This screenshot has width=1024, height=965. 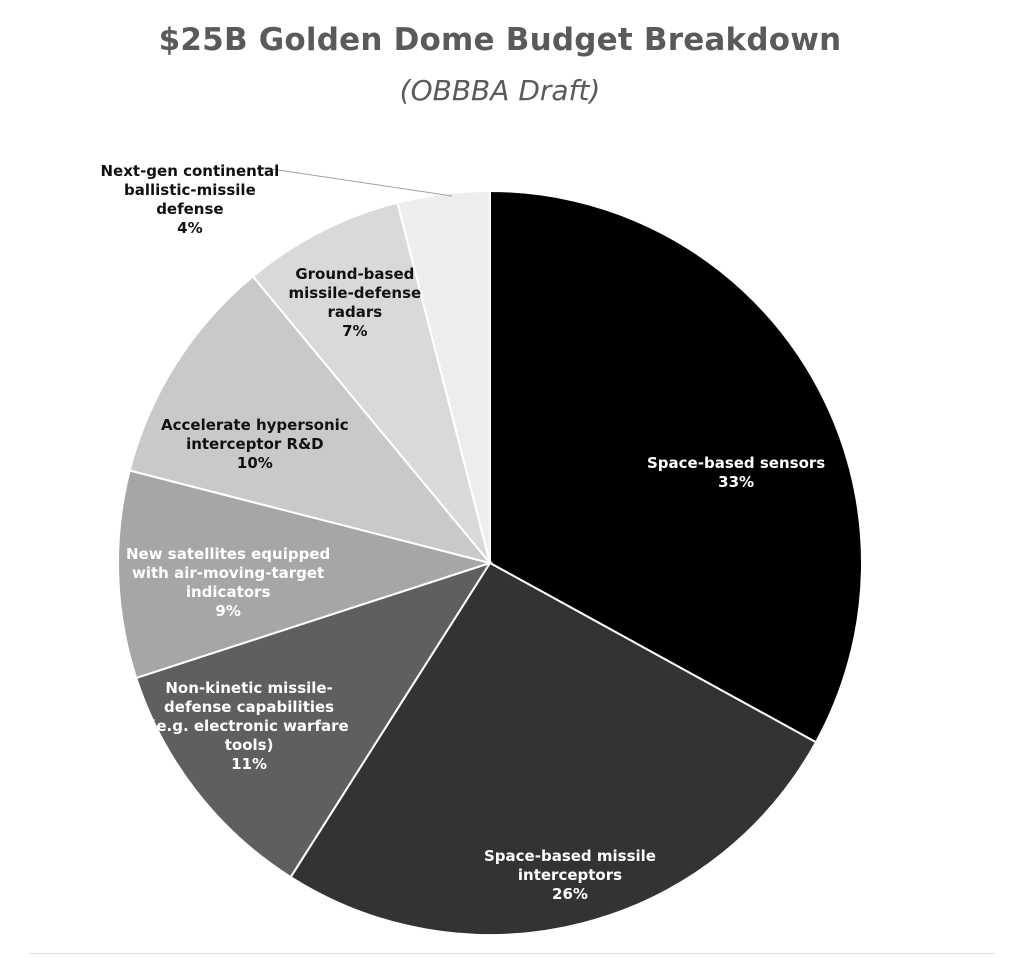 What do you see at coordinates (355, 181) in the screenshot?
I see `leader-line` at bounding box center [355, 181].